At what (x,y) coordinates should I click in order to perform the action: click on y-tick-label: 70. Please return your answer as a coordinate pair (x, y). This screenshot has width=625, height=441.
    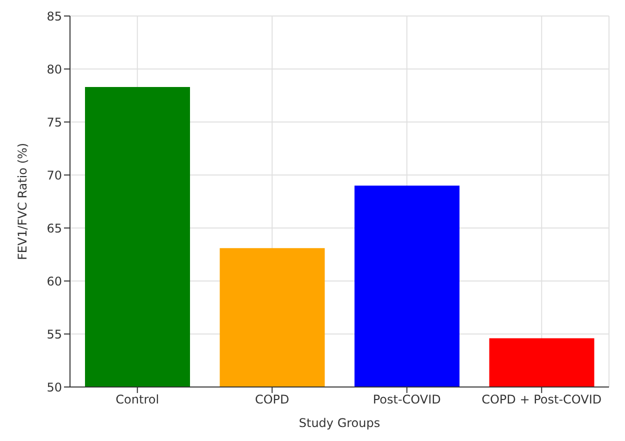
    Looking at the image, I should click on (54, 175).